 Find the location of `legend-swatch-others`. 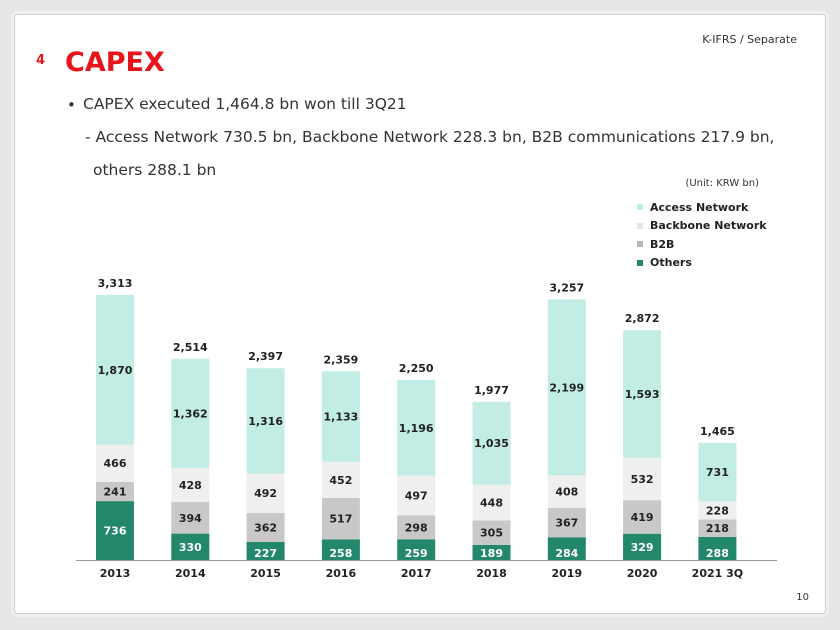

legend-swatch-others is located at coordinates (640, 262).